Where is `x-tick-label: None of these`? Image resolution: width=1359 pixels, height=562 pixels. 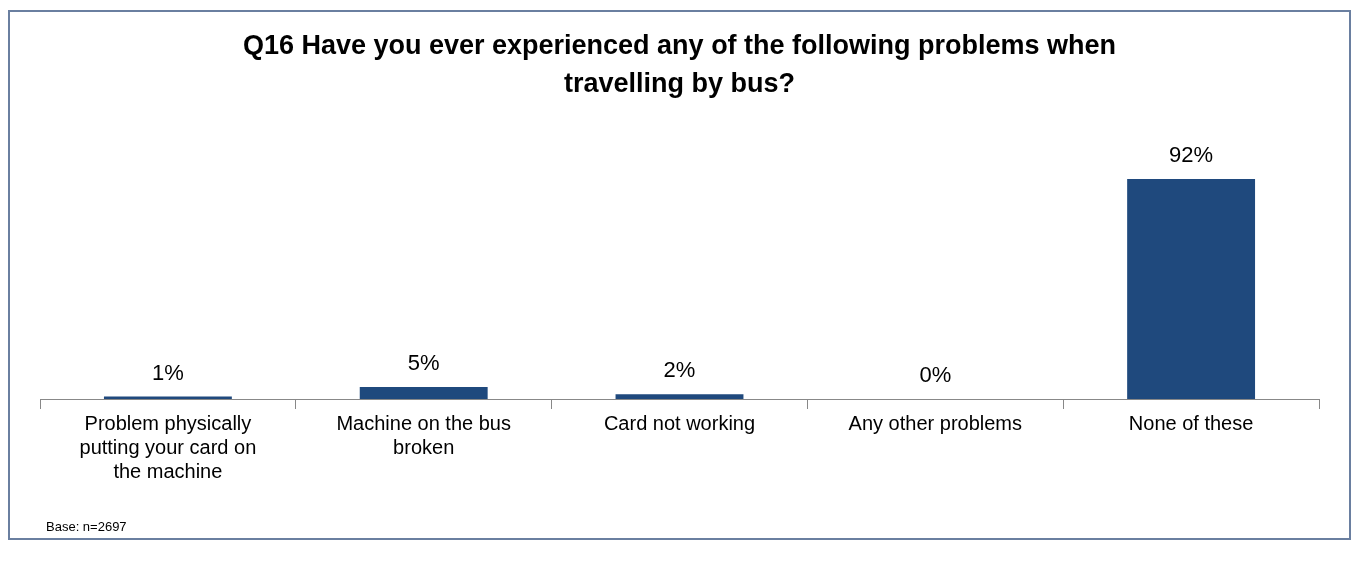 x-tick-label: None of these is located at coordinates (1191, 422).